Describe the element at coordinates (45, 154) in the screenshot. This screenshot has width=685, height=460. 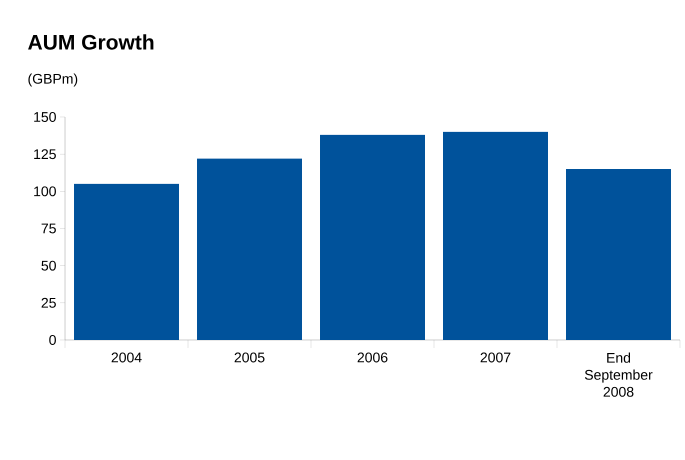
I see `y-tick-label: 125` at that location.